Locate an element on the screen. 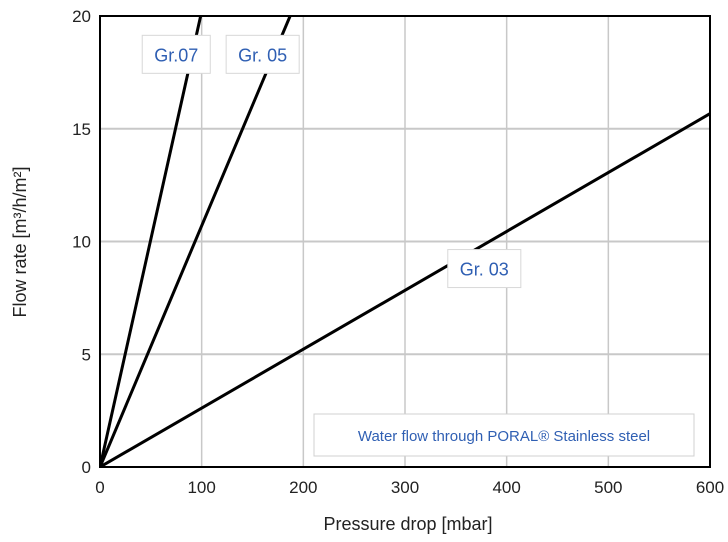  series-label-1: Gr.07 is located at coordinates (176, 54).